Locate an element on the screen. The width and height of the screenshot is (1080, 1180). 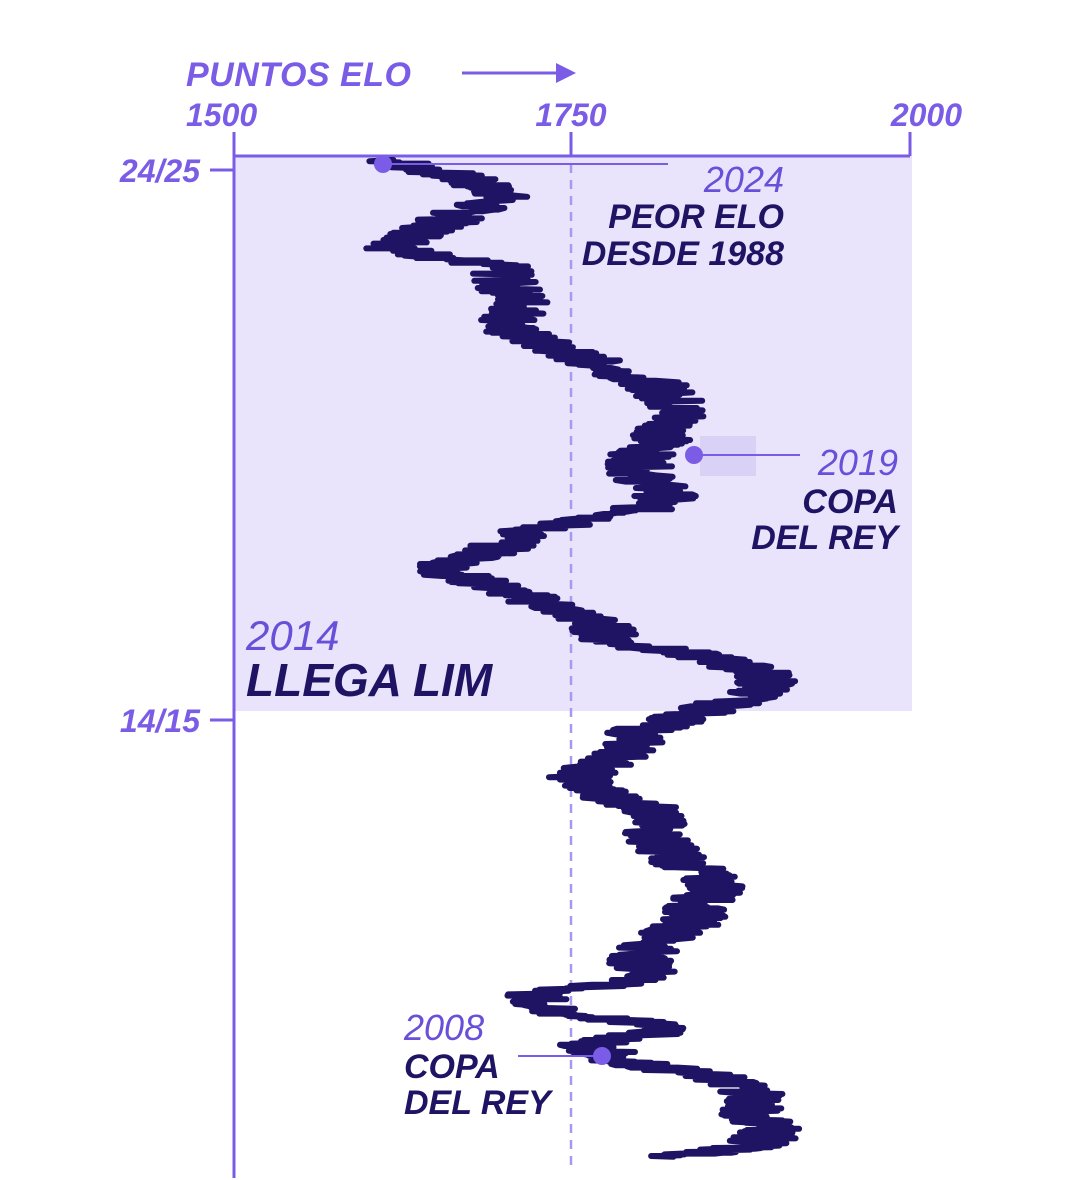
annotation-2008-marker is located at coordinates (602, 1056).